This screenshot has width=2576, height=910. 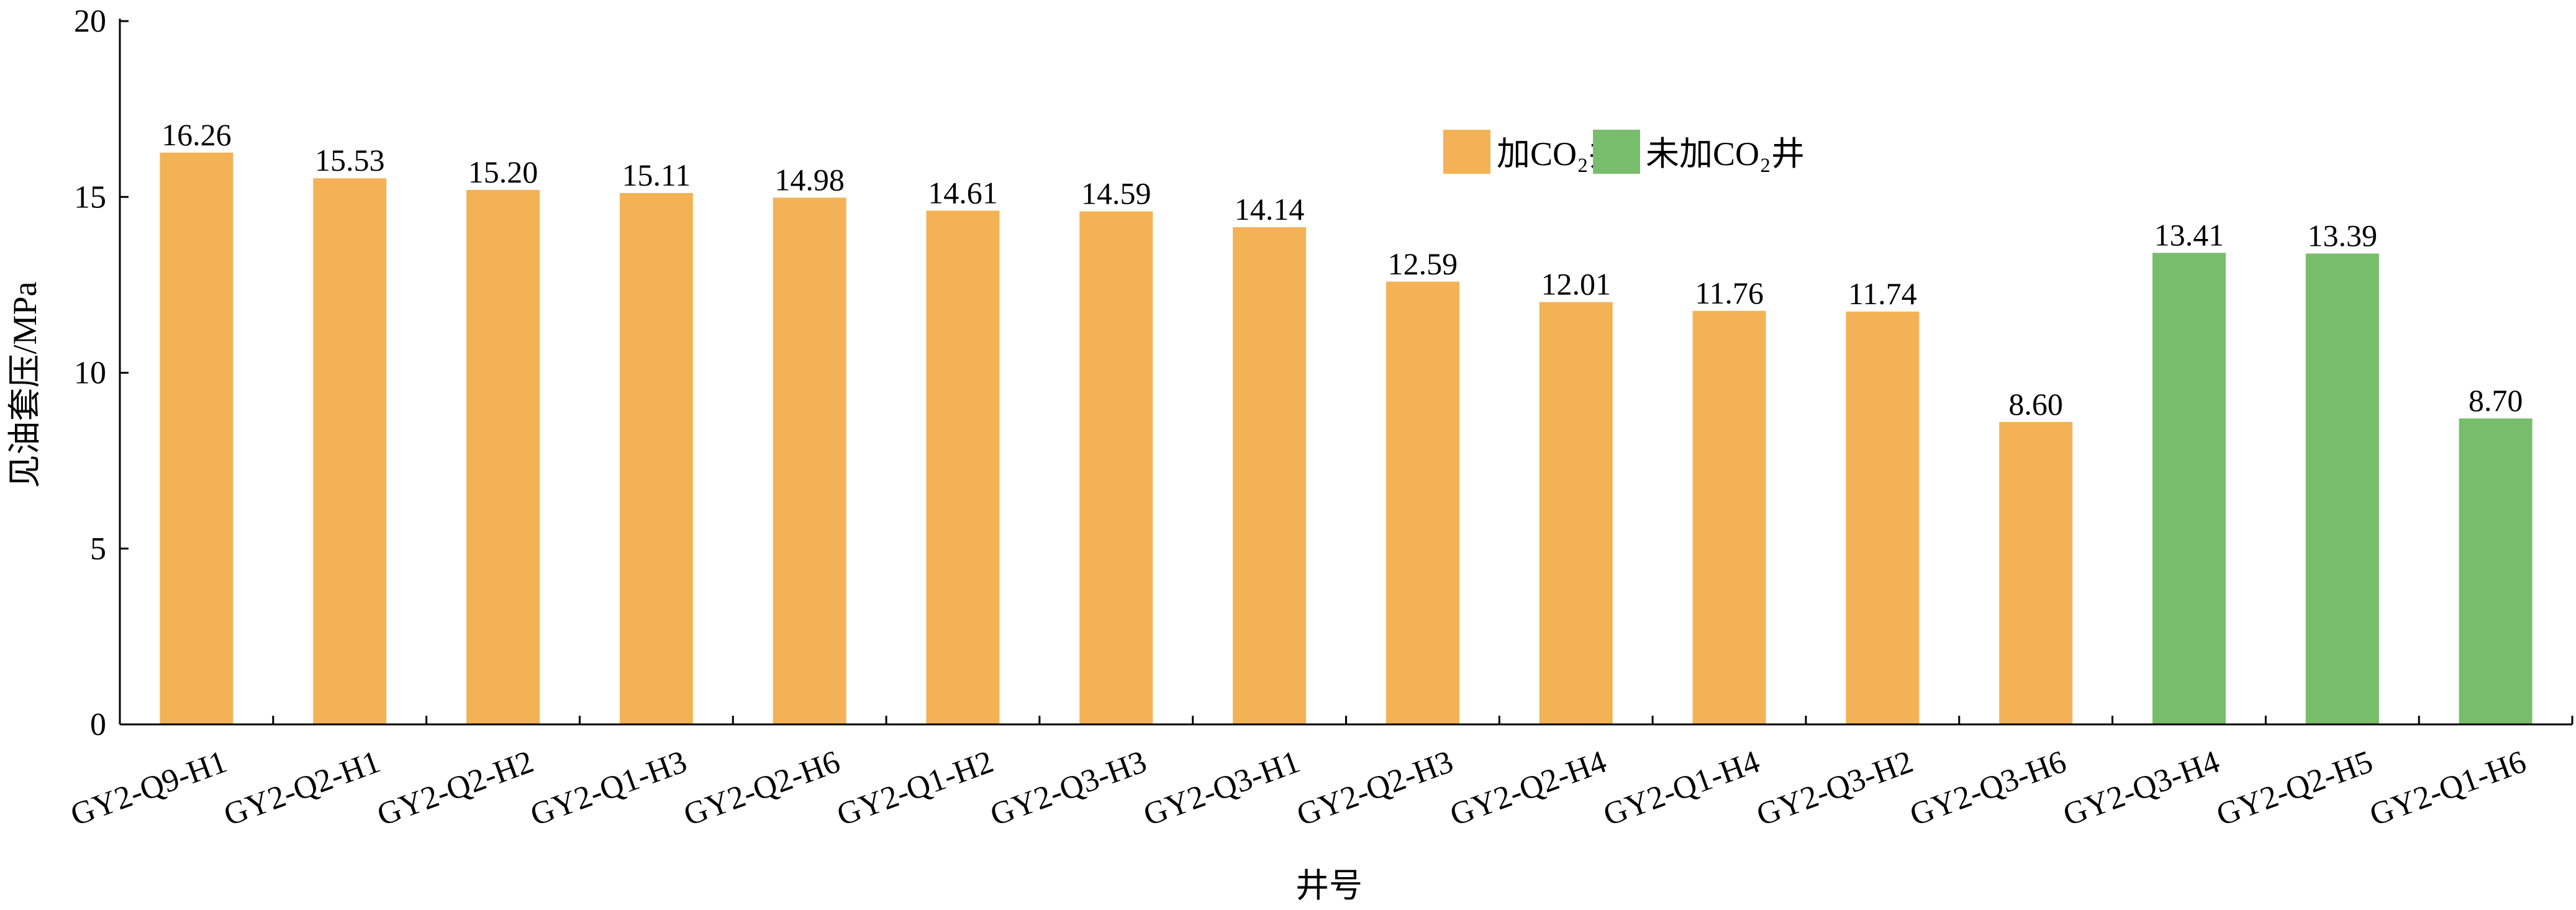 I want to click on x-tick-label: GY2-Q1-H3, so click(x=608, y=788).